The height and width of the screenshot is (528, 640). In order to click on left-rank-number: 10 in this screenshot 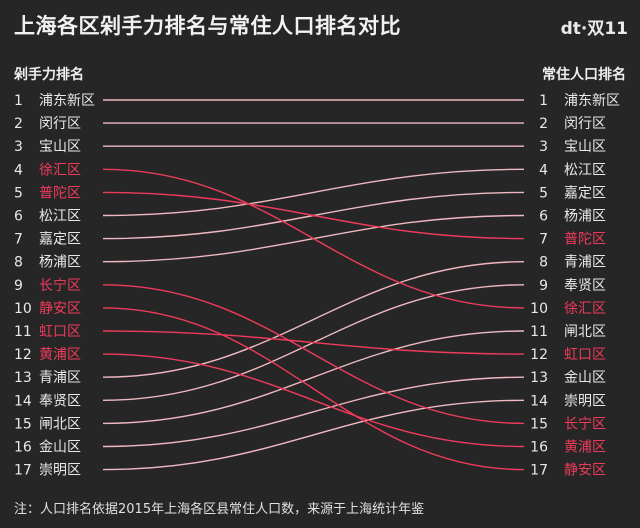, I will do `click(23, 309)`.